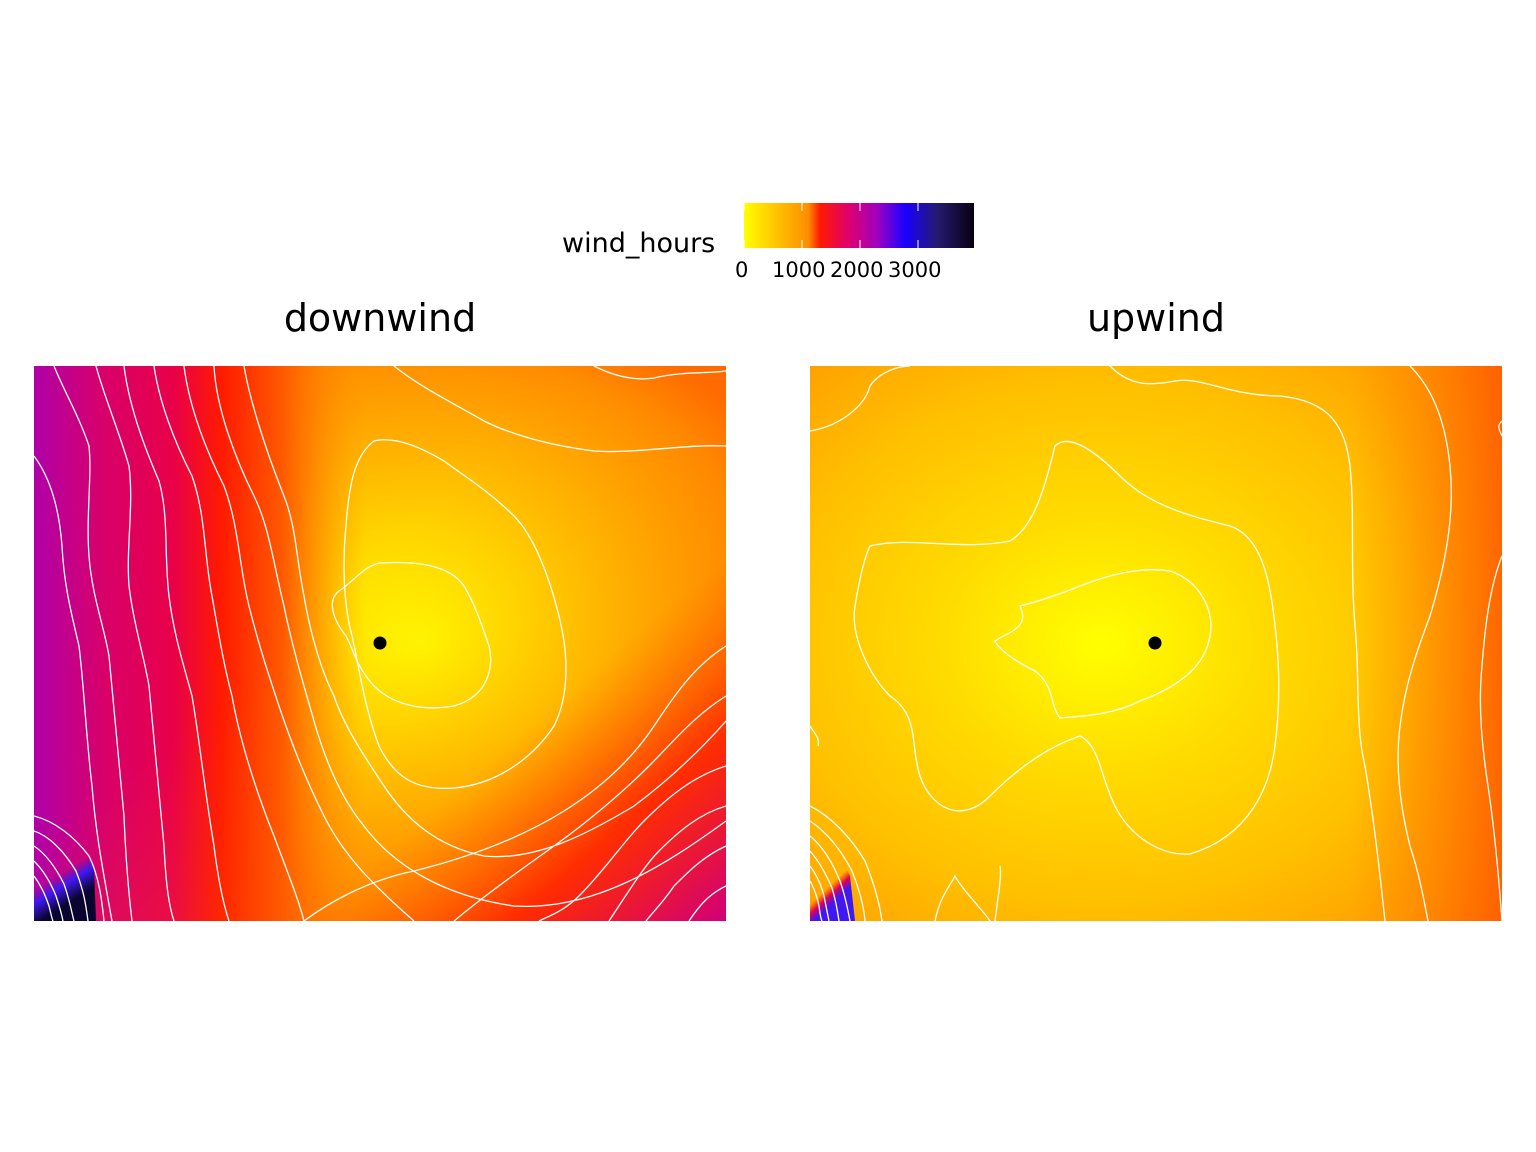 The image size is (1536, 1152). What do you see at coordinates (799, 270) in the screenshot?
I see `legend-tick-label: 1000` at bounding box center [799, 270].